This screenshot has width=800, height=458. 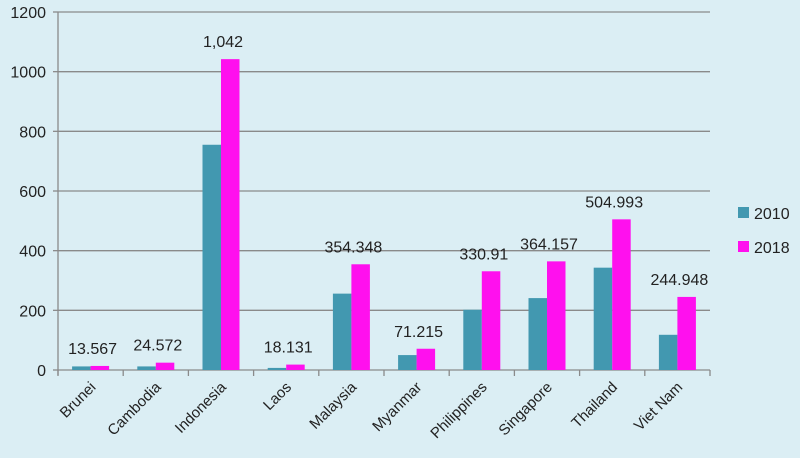 I want to click on data-label: 330.91, so click(x=483, y=254).